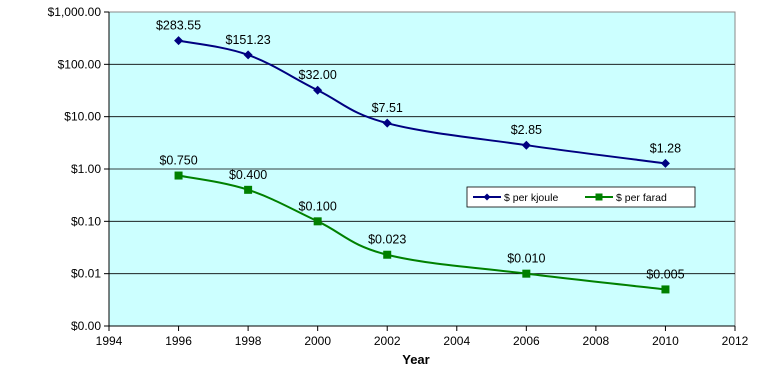  What do you see at coordinates (318, 206) in the screenshot?
I see `data-label-farad: $0.100` at bounding box center [318, 206].